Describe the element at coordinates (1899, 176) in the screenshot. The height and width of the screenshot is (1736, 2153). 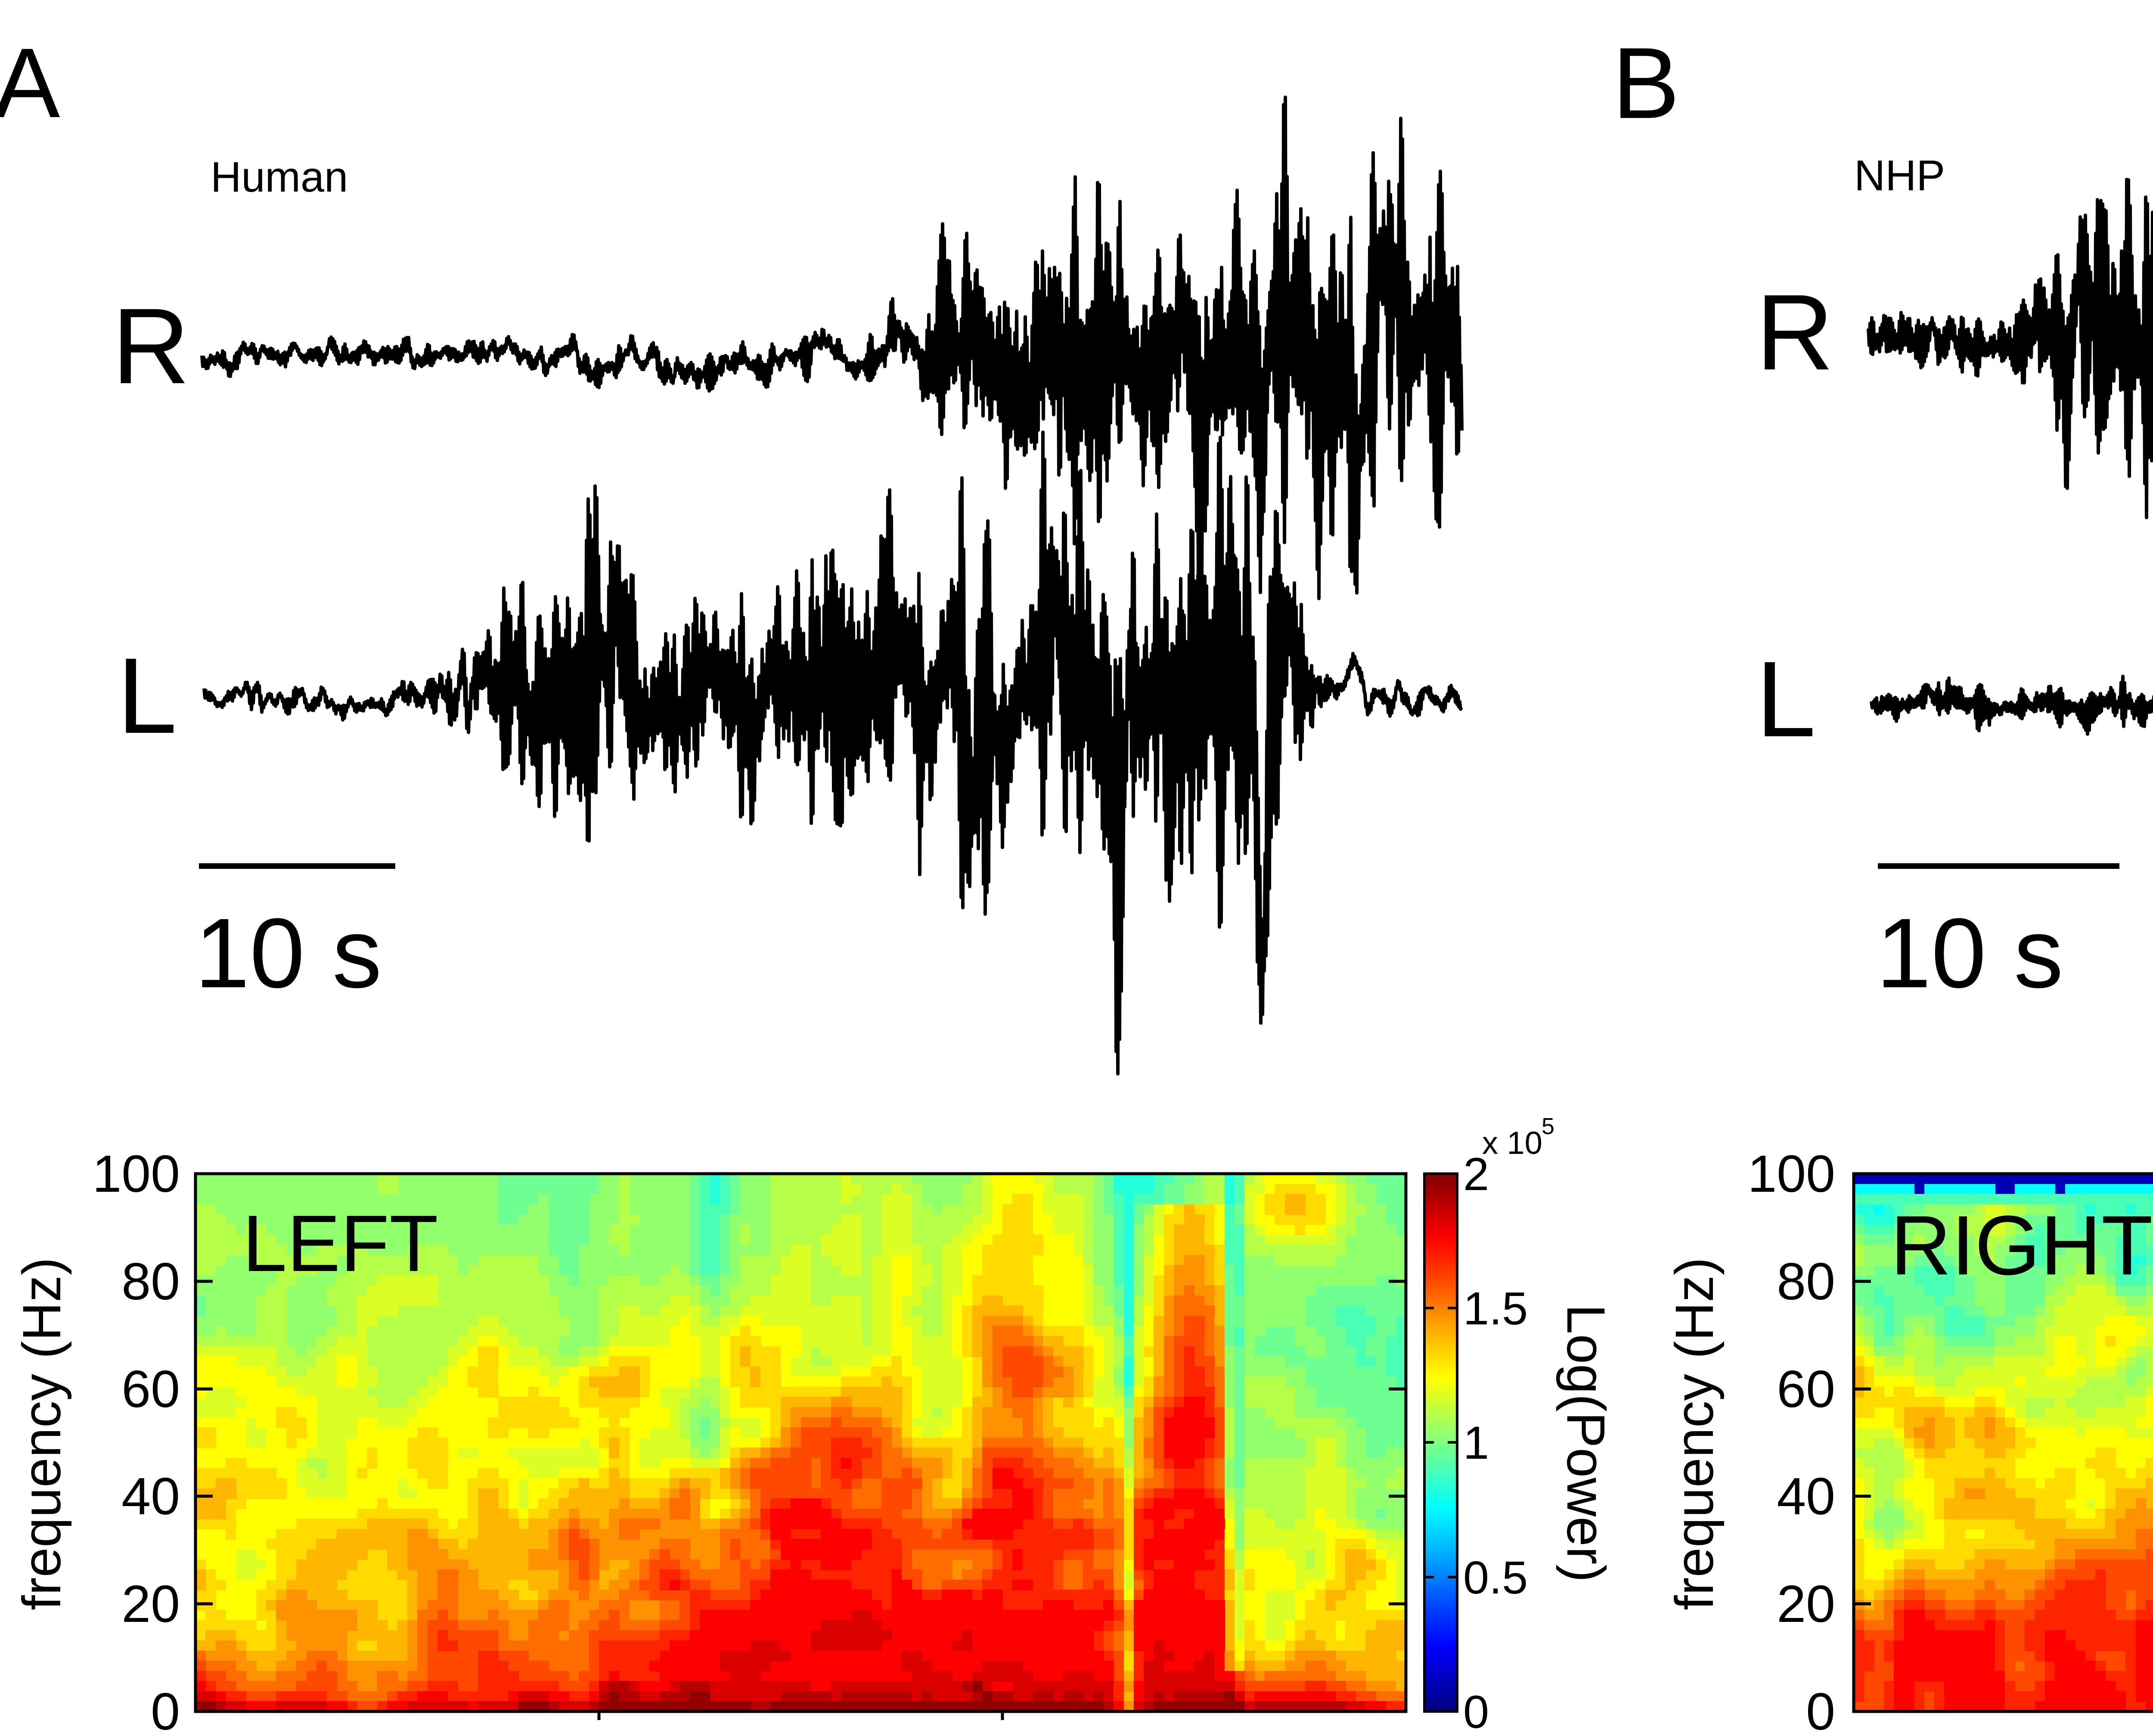
I see `svg-text: NHP` at that location.